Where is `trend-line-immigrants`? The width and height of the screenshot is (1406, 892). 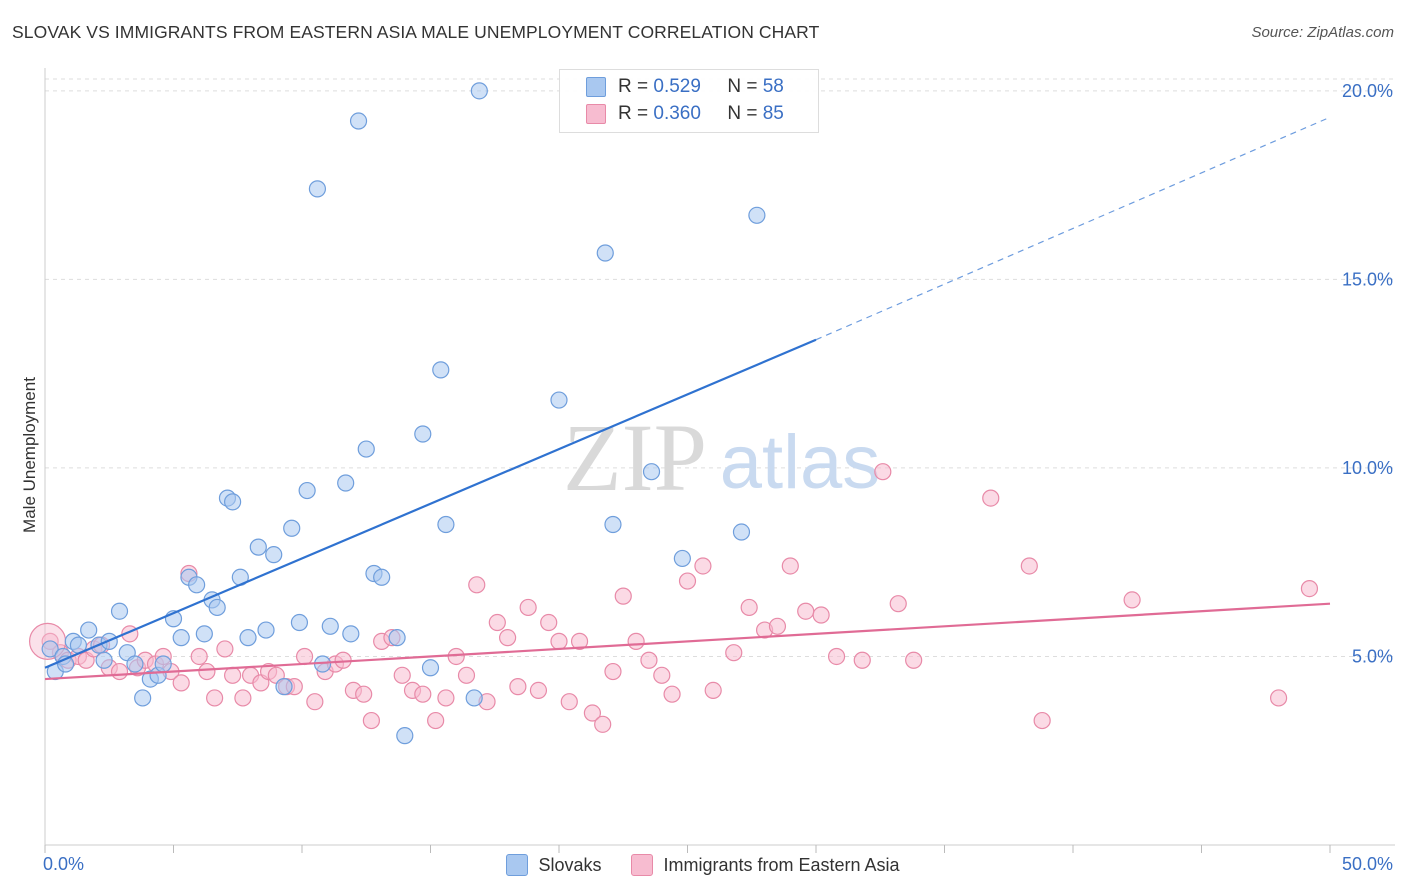
trend-line-immigrants is located at coordinates (687, 641).